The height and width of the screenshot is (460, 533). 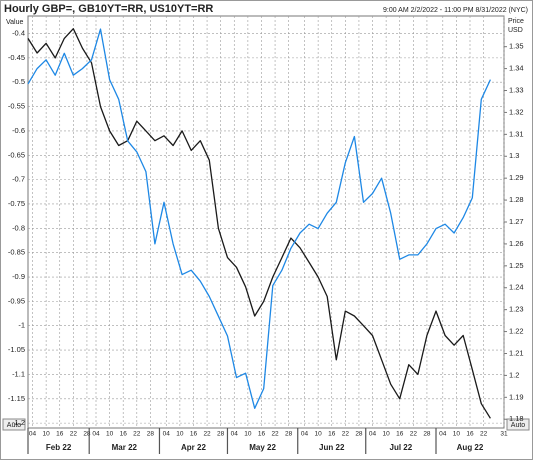 I want to click on y2-tick-label: 1.18, so click(x=516, y=418).